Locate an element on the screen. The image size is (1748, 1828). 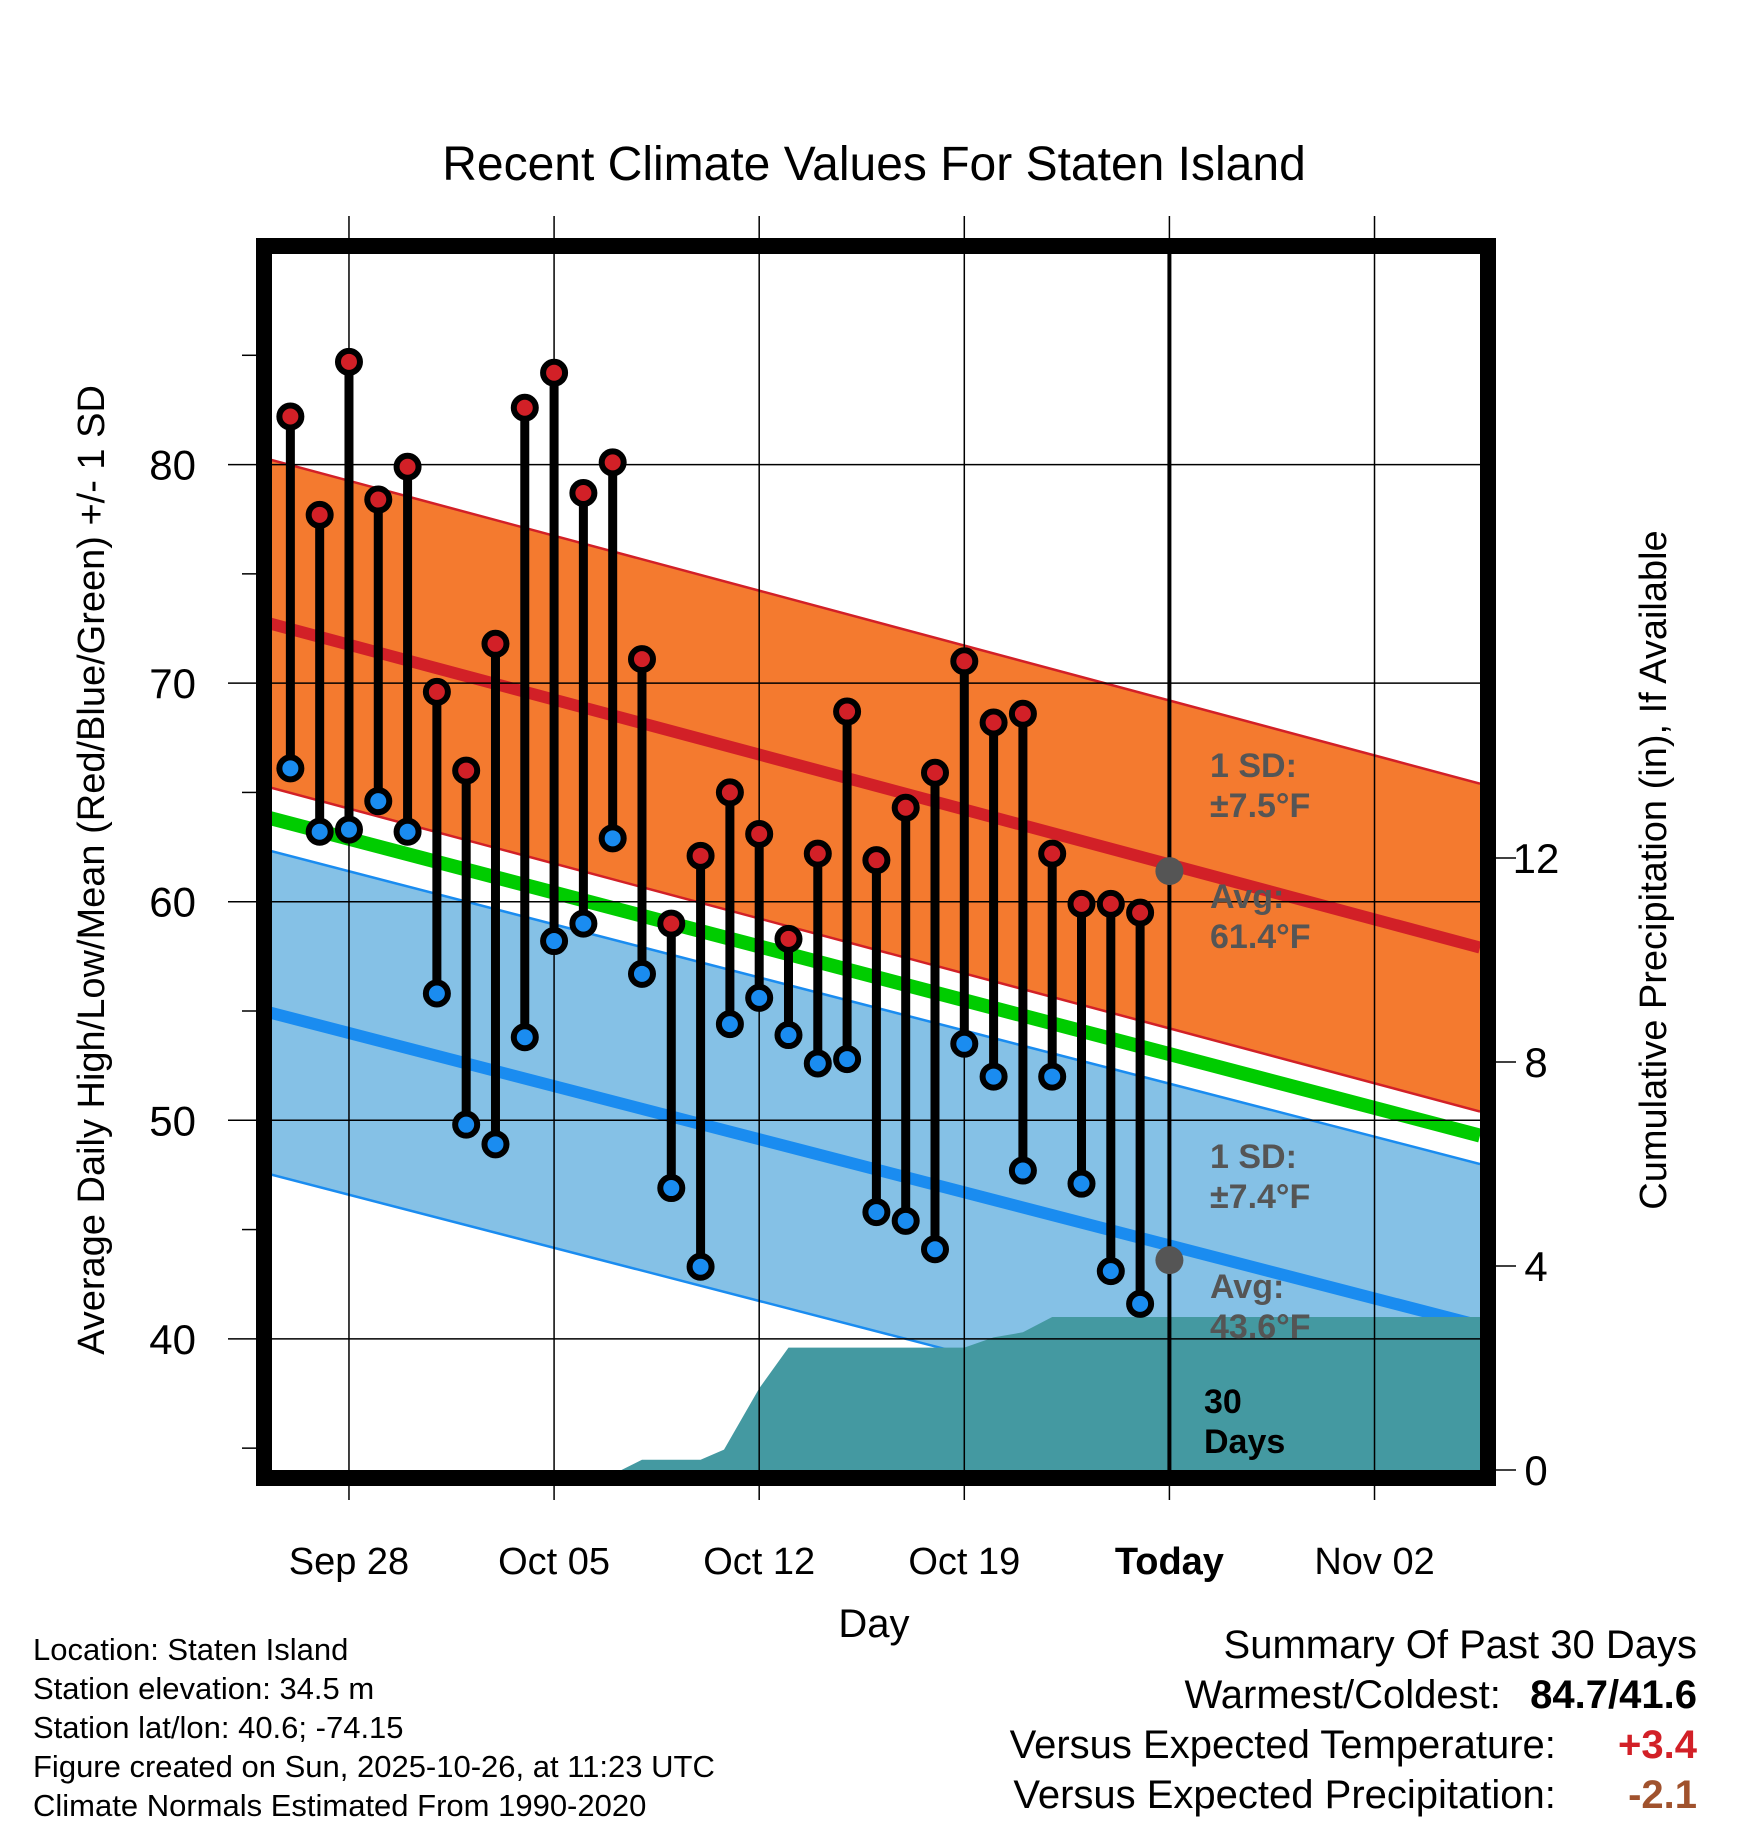
low-avg-label-line: 43.6°F is located at coordinates (1260, 1327).